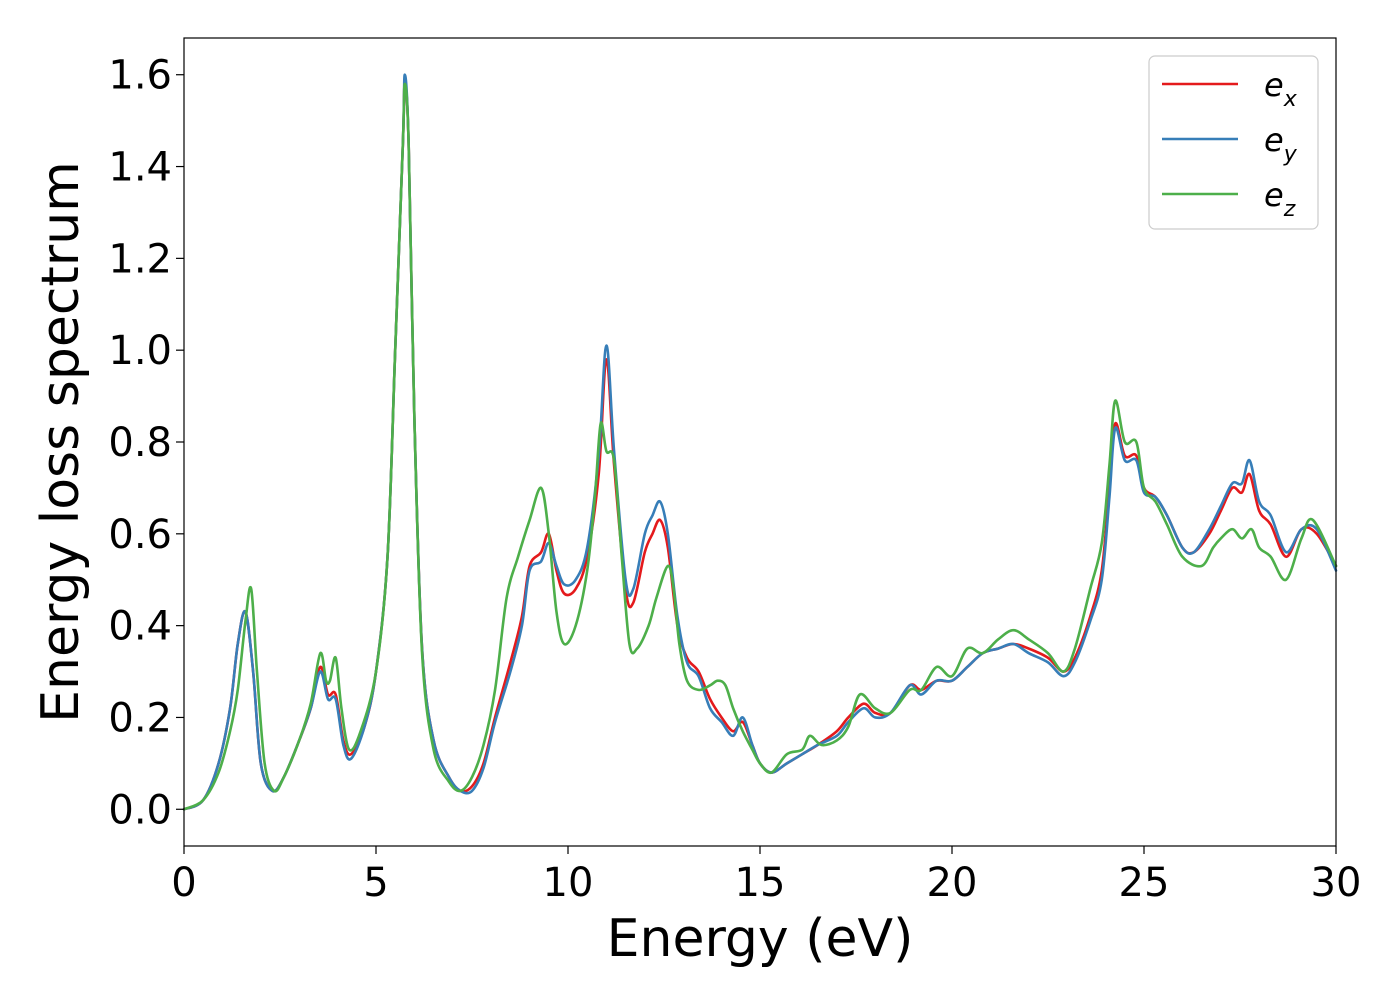 The image size is (1400, 1004). I want to click on y-tick-label: 1.2, so click(140, 259).